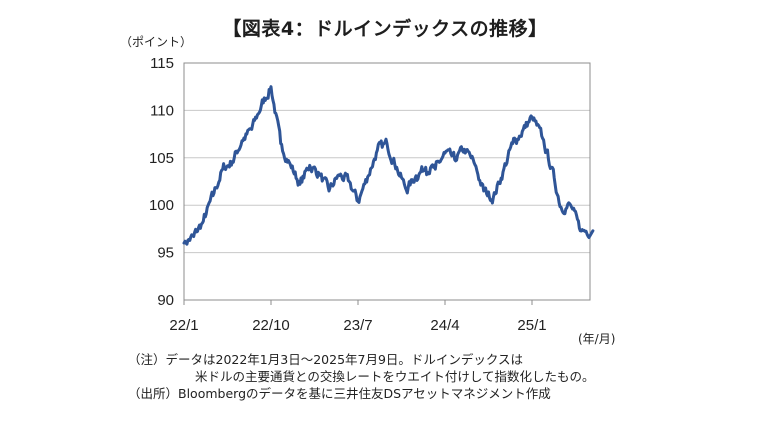  What do you see at coordinates (444, 325) in the screenshot?
I see `x-tick-label: 24/4` at bounding box center [444, 325].